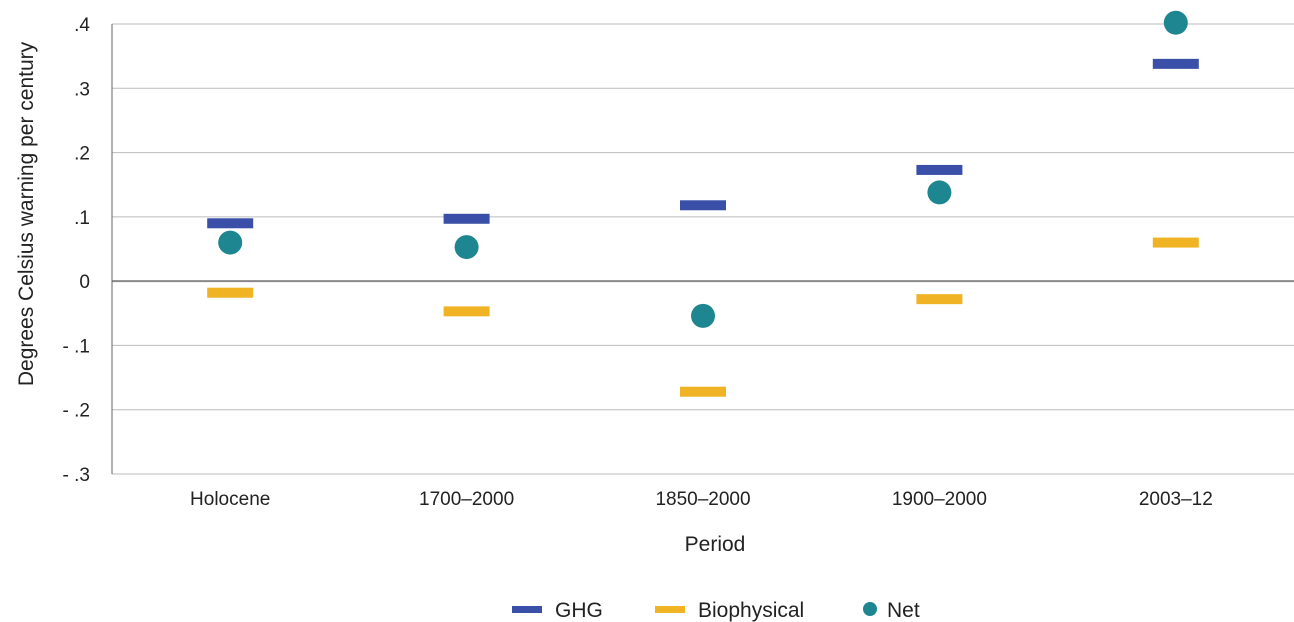  I want to click on x-axis-title: Period, so click(715, 544).